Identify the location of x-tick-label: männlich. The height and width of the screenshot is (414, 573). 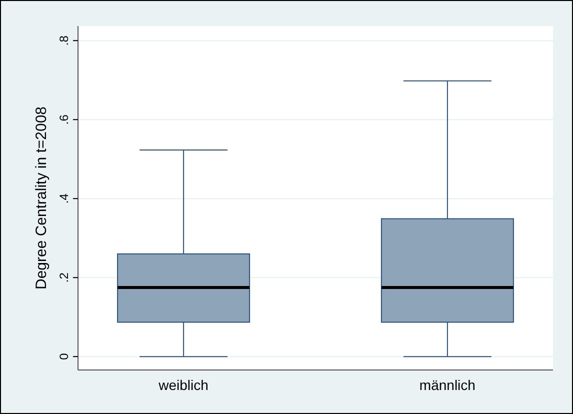
(447, 385).